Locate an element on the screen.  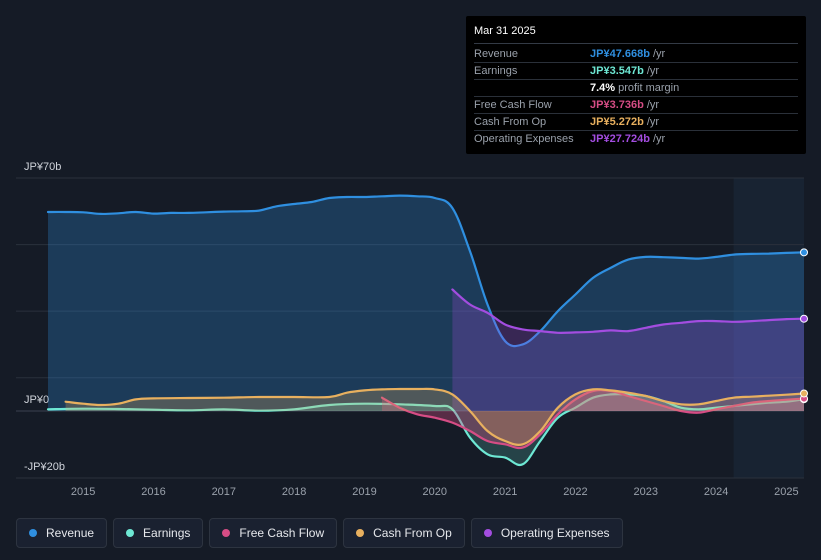
tooltip-value: JP¥3.547b is located at coordinates (617, 71).